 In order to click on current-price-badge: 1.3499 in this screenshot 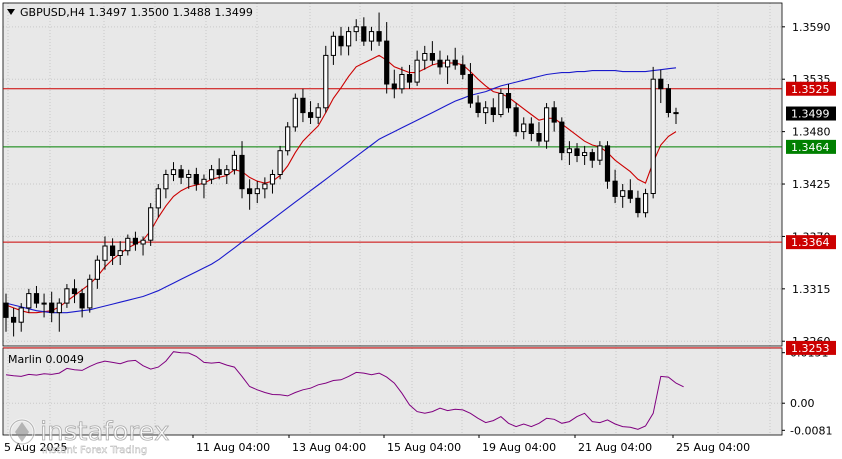, I will do `click(811, 113)`.